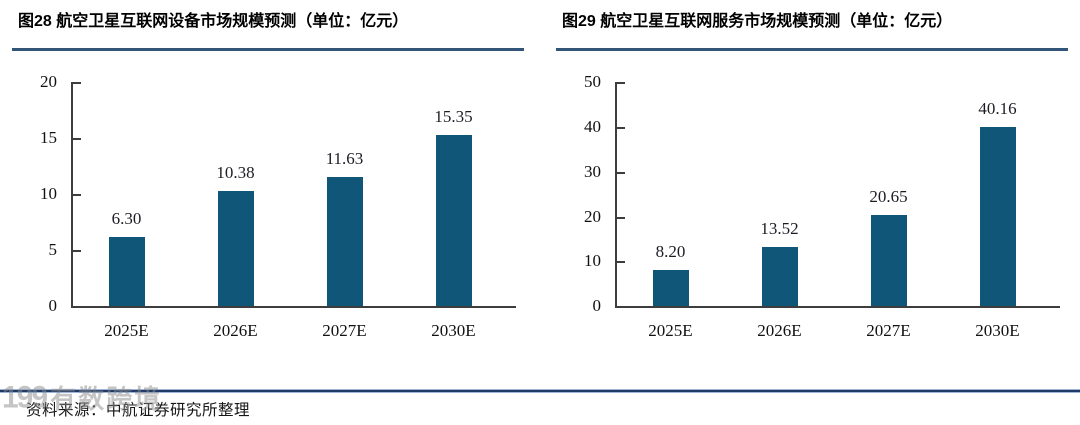  What do you see at coordinates (592, 171) in the screenshot?
I see `y-tick-label: 30` at bounding box center [592, 171].